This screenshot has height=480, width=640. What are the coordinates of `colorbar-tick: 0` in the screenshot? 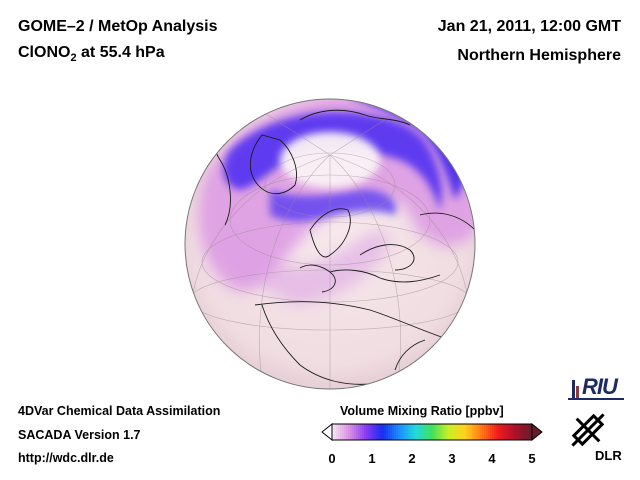 It's located at (332, 458).